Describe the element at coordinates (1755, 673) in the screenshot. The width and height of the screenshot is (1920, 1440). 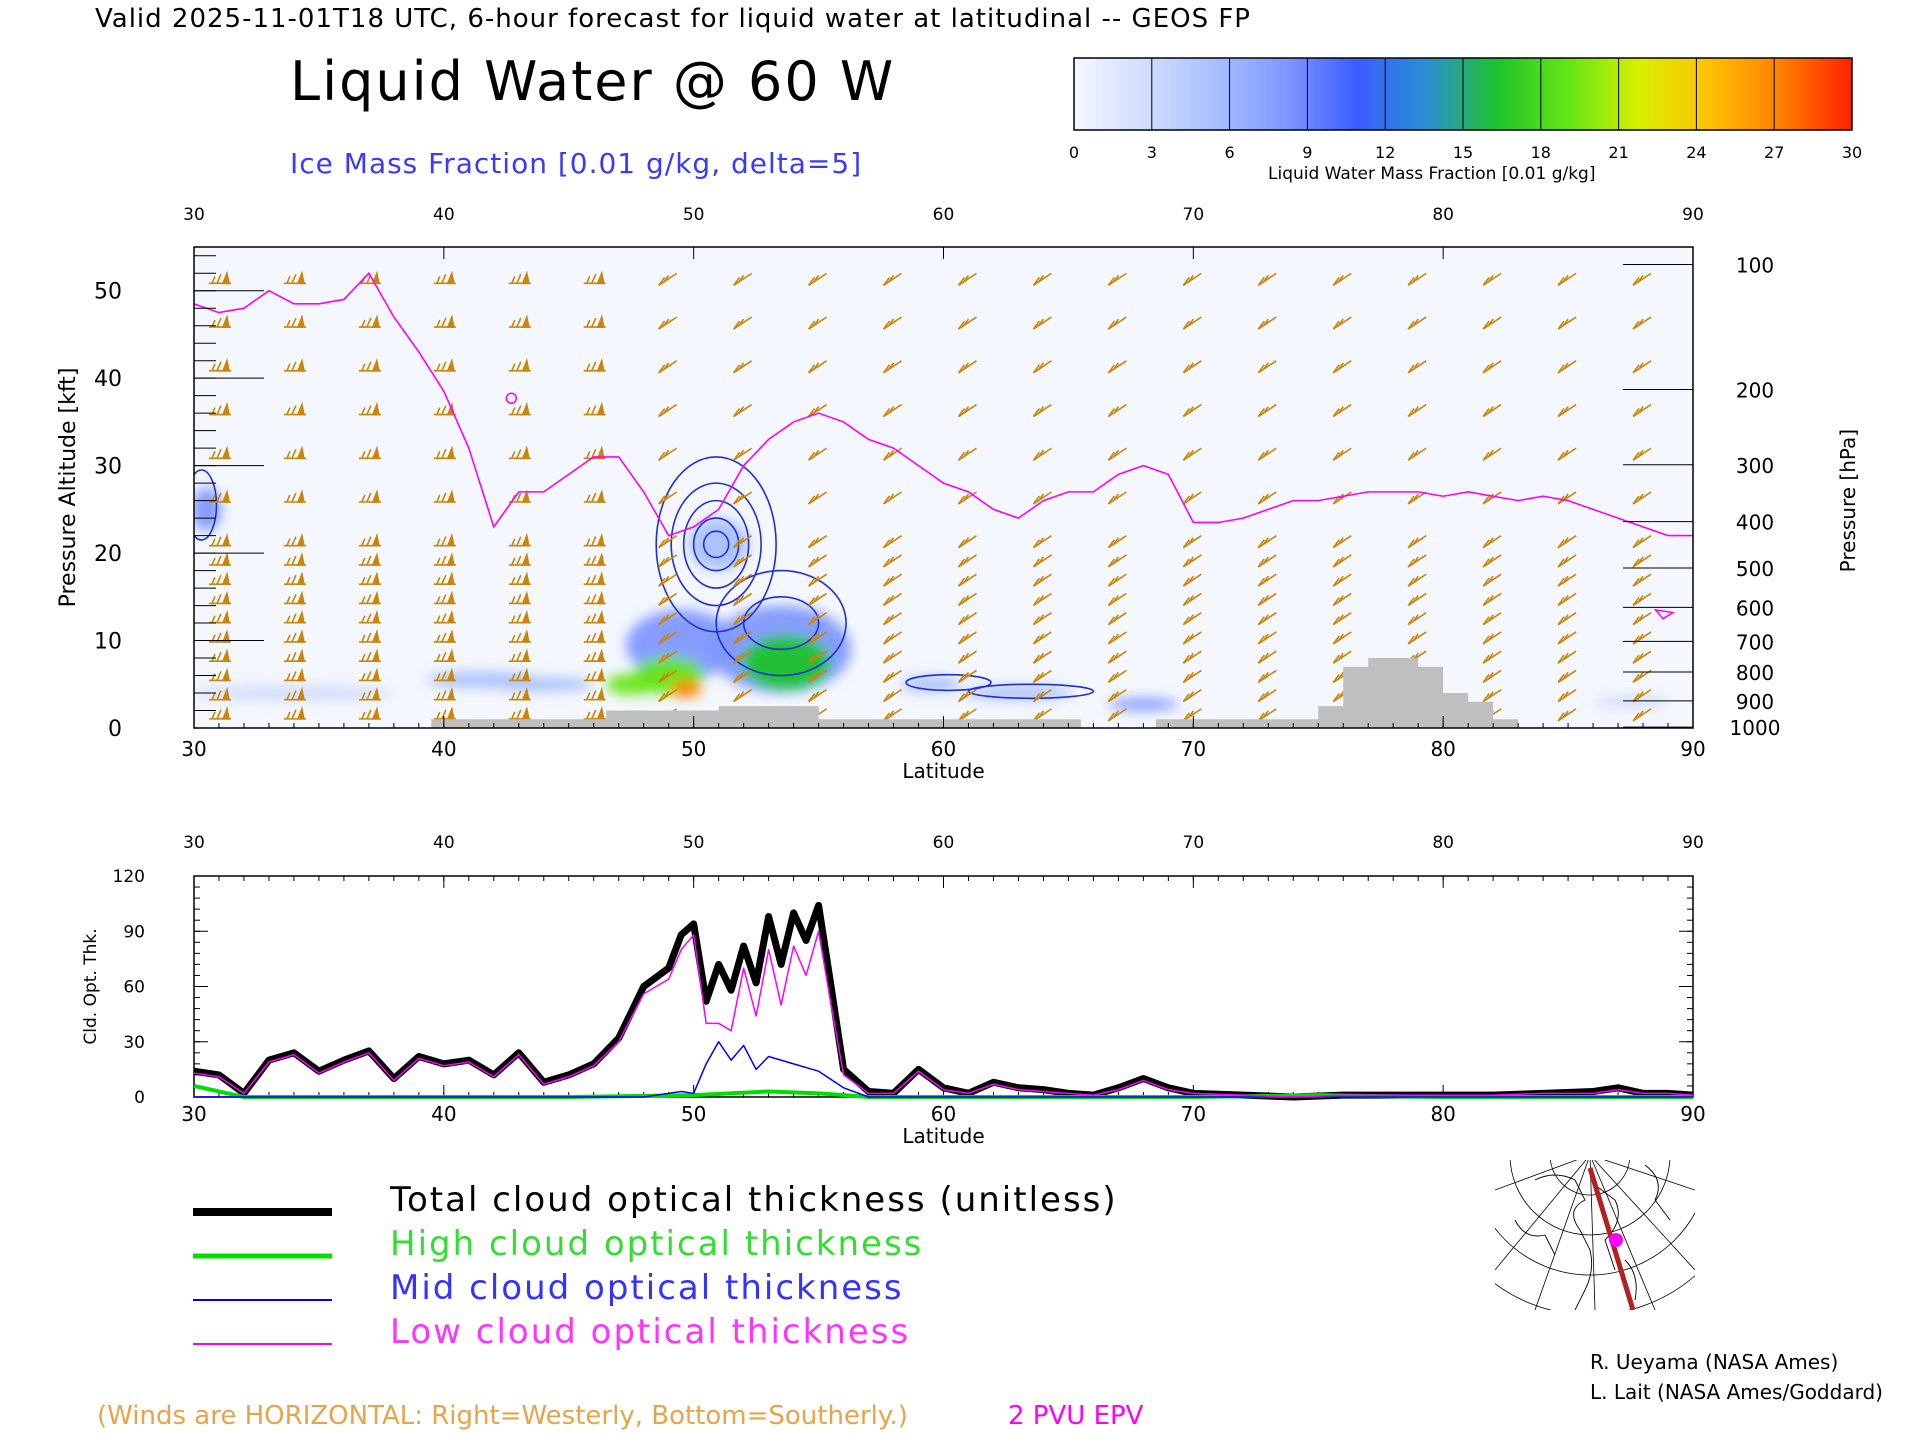
I see `pressure-tick-label: 800` at that location.